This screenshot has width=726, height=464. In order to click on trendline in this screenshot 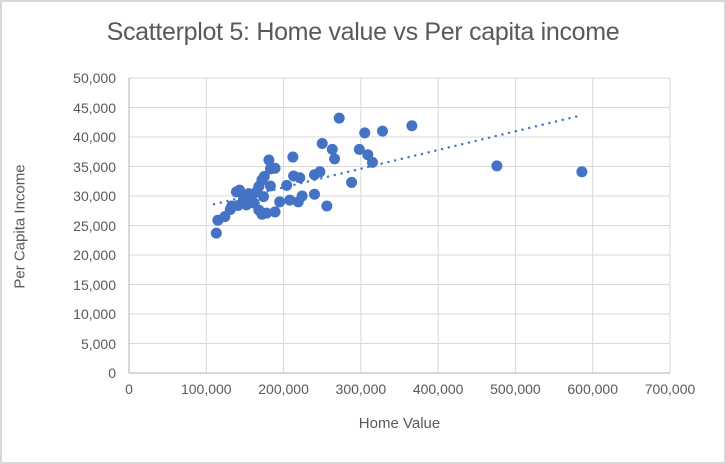, I will do `click(396, 160)`.